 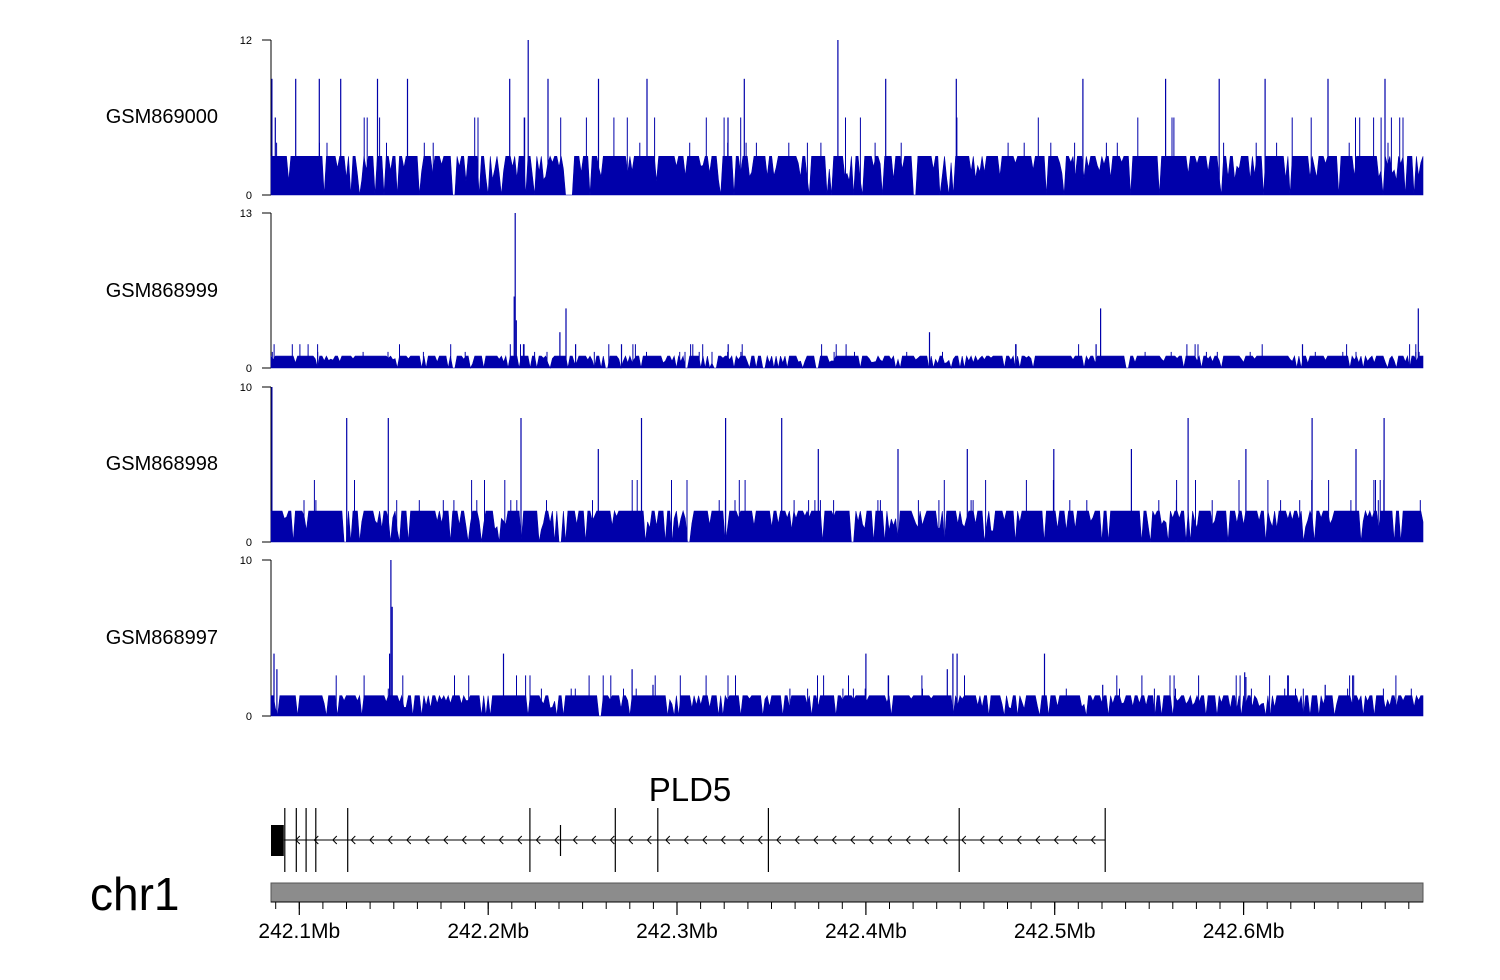 I want to click on track-label: GSM868997, so click(x=162, y=638).